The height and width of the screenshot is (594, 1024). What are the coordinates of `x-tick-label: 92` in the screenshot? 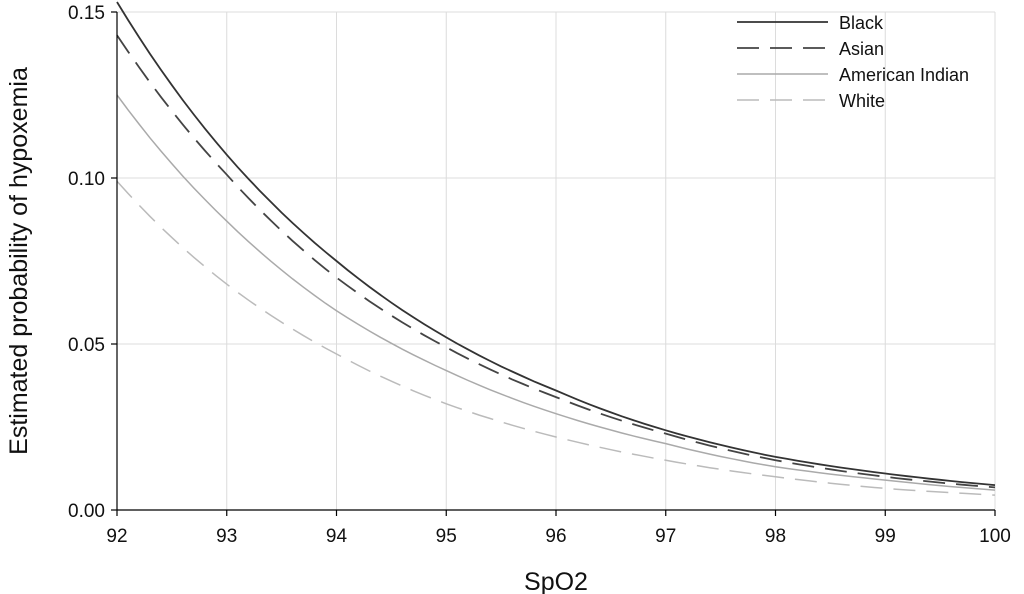 It's located at (116, 536).